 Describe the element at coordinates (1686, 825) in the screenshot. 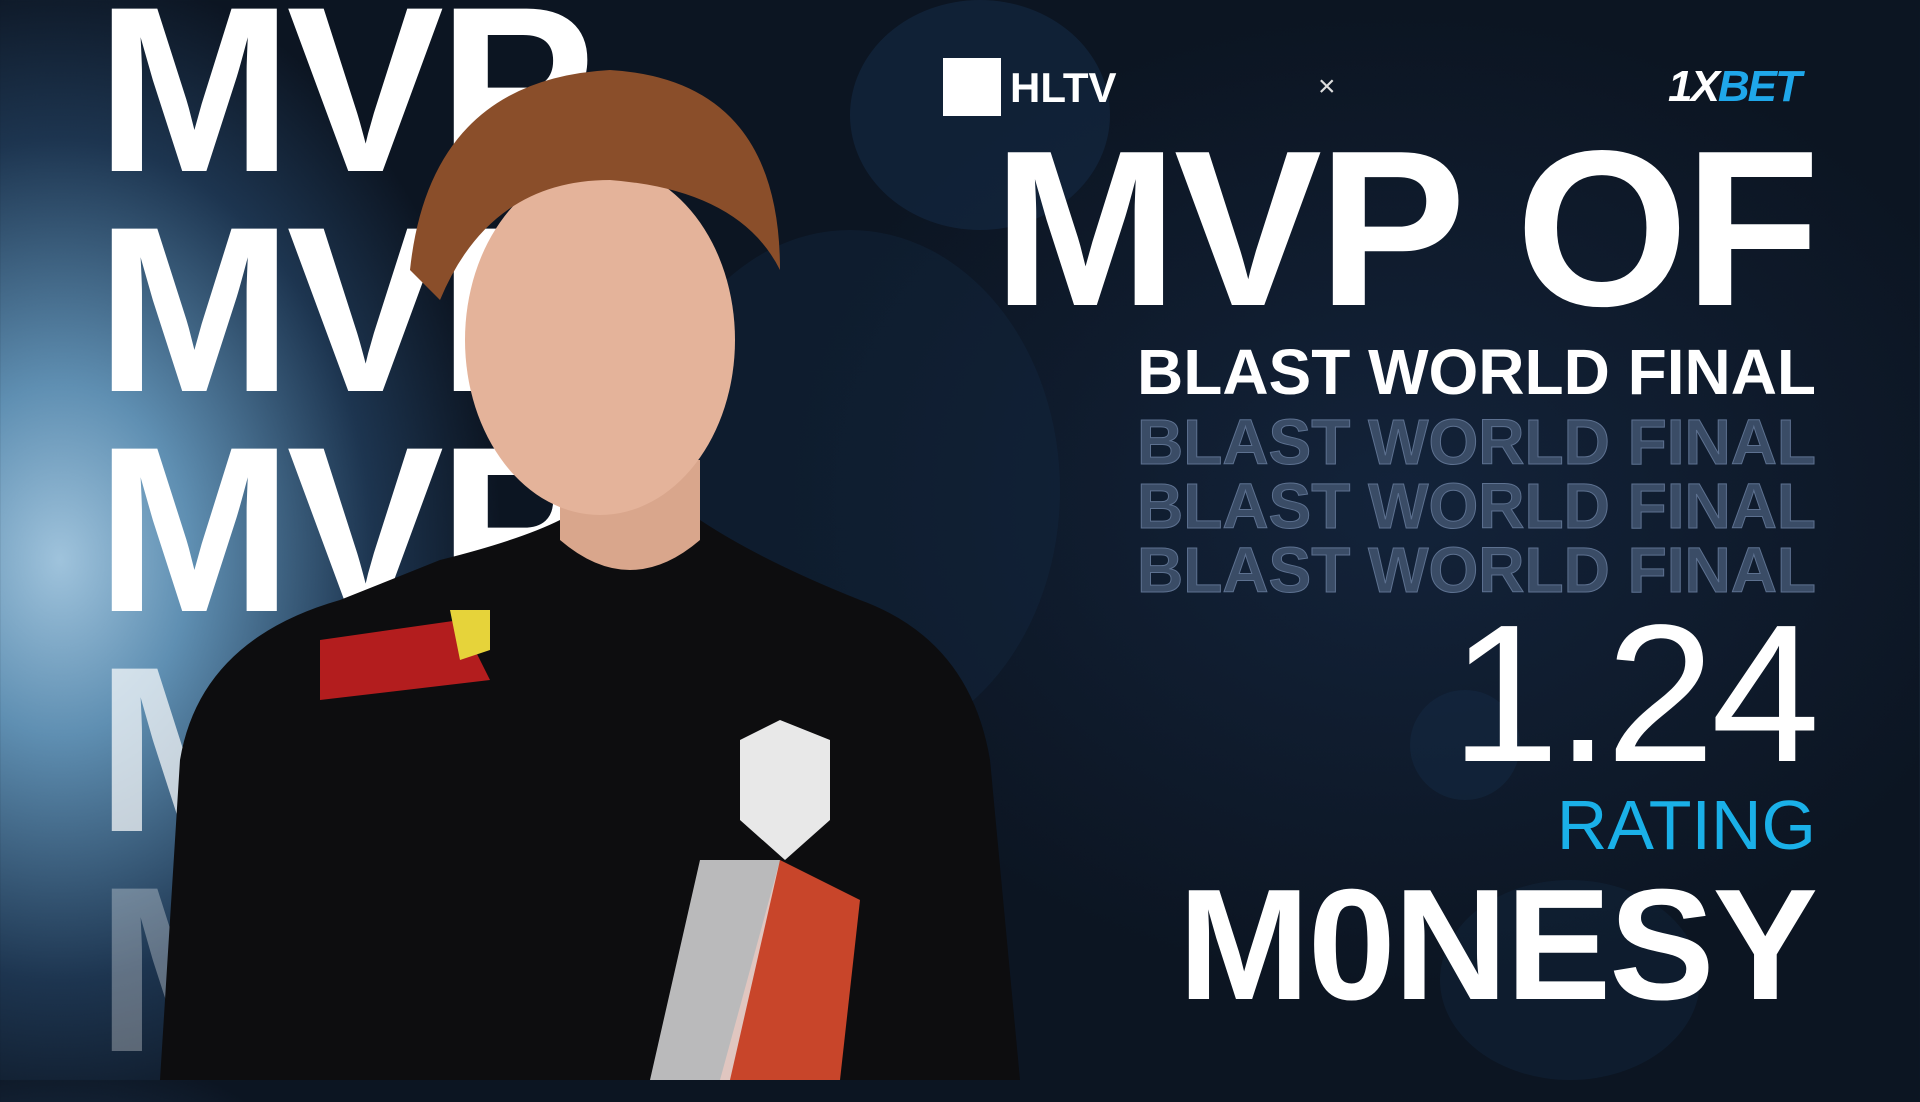

I see `rating-label: RATING` at that location.